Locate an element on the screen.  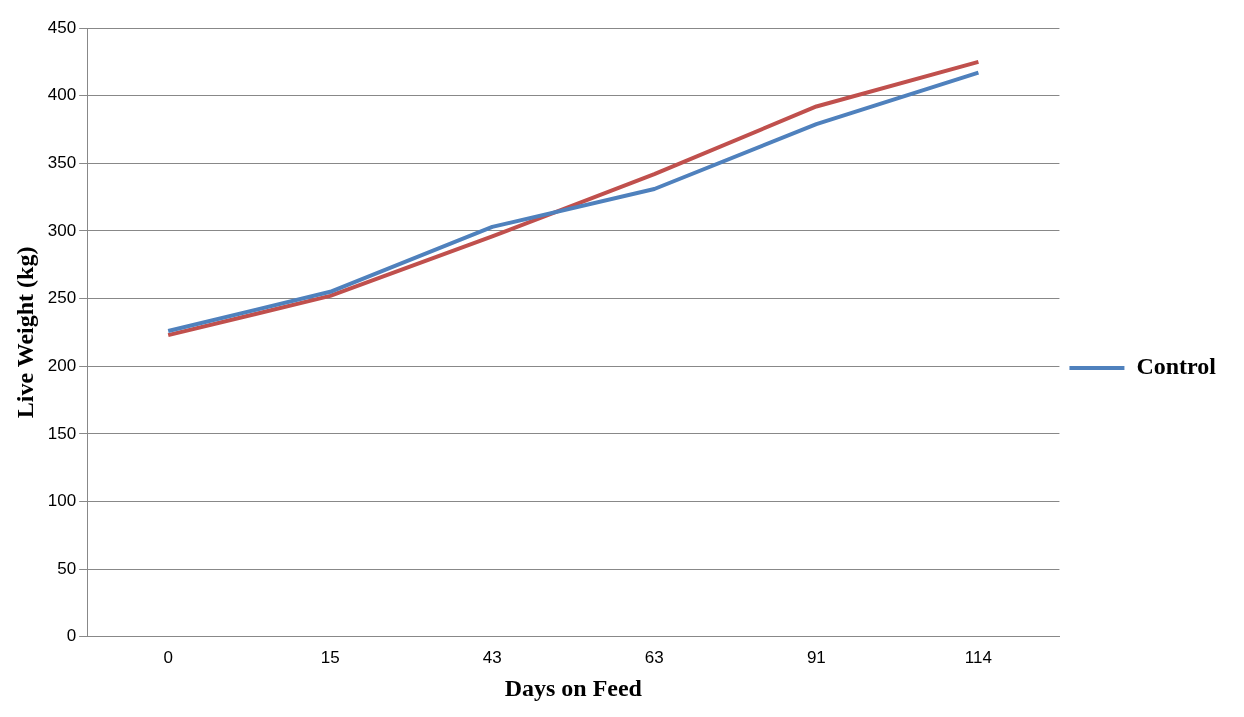
y-tick-label: 450 is located at coordinates (62, 27).